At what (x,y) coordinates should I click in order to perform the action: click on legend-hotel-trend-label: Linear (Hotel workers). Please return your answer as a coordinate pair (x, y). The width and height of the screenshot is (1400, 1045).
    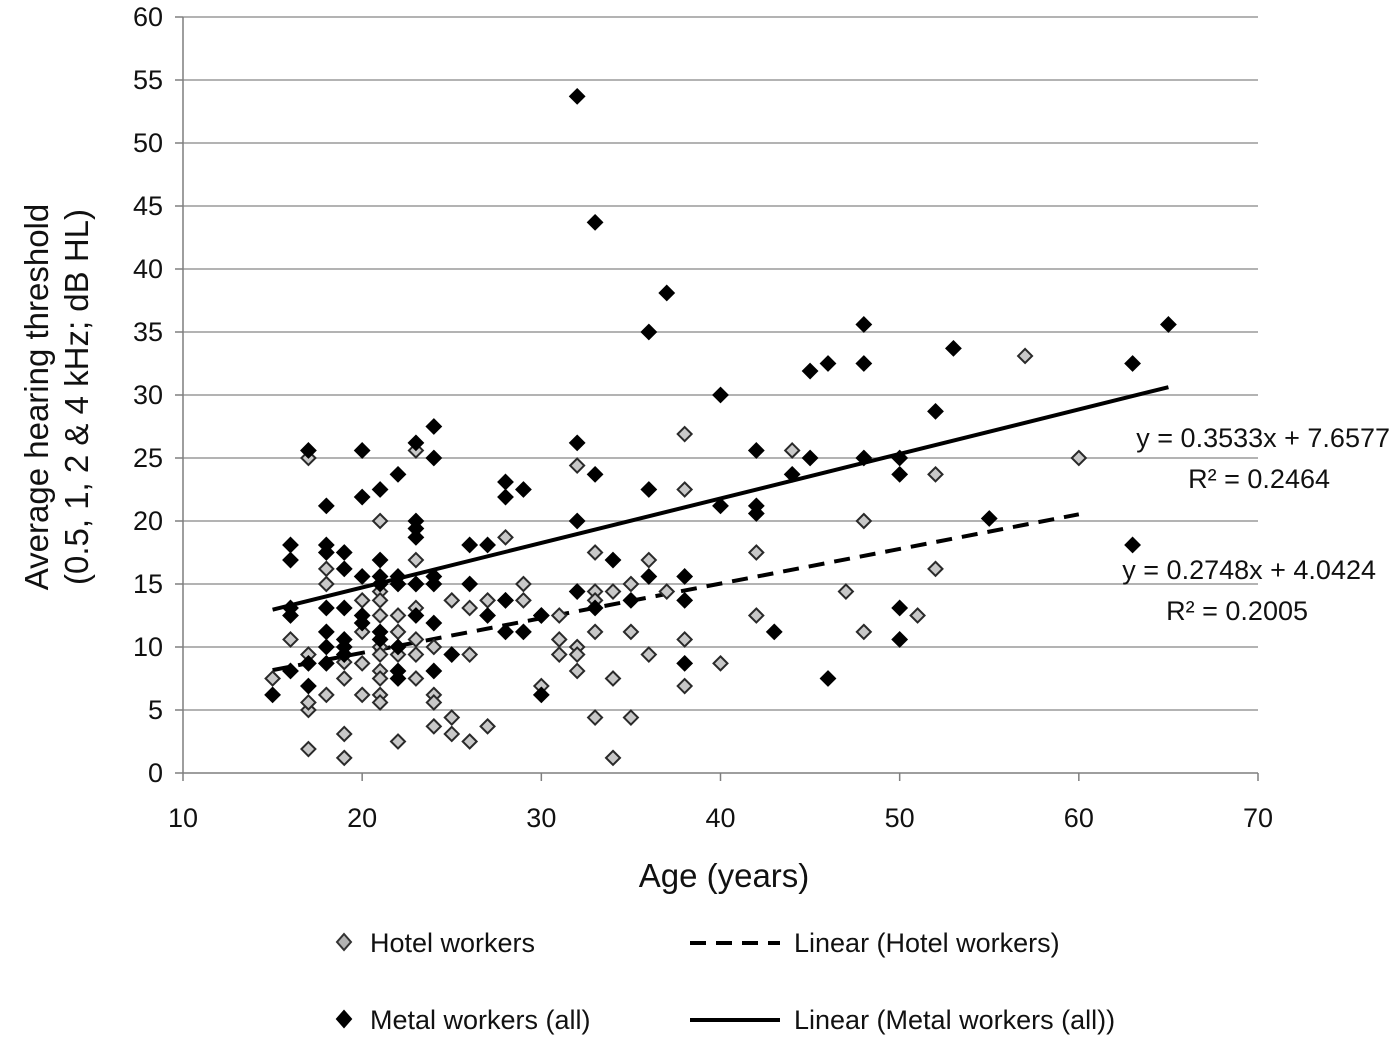
    Looking at the image, I should click on (927, 943).